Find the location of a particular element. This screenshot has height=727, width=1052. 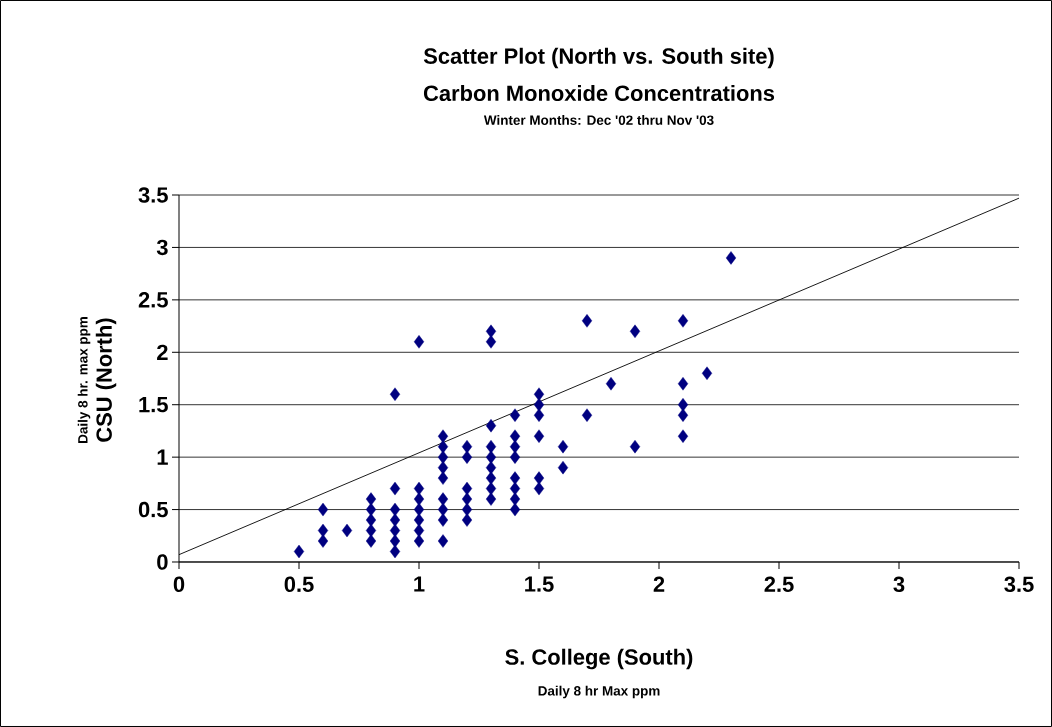

x-tick-label: 0 is located at coordinates (179, 584).